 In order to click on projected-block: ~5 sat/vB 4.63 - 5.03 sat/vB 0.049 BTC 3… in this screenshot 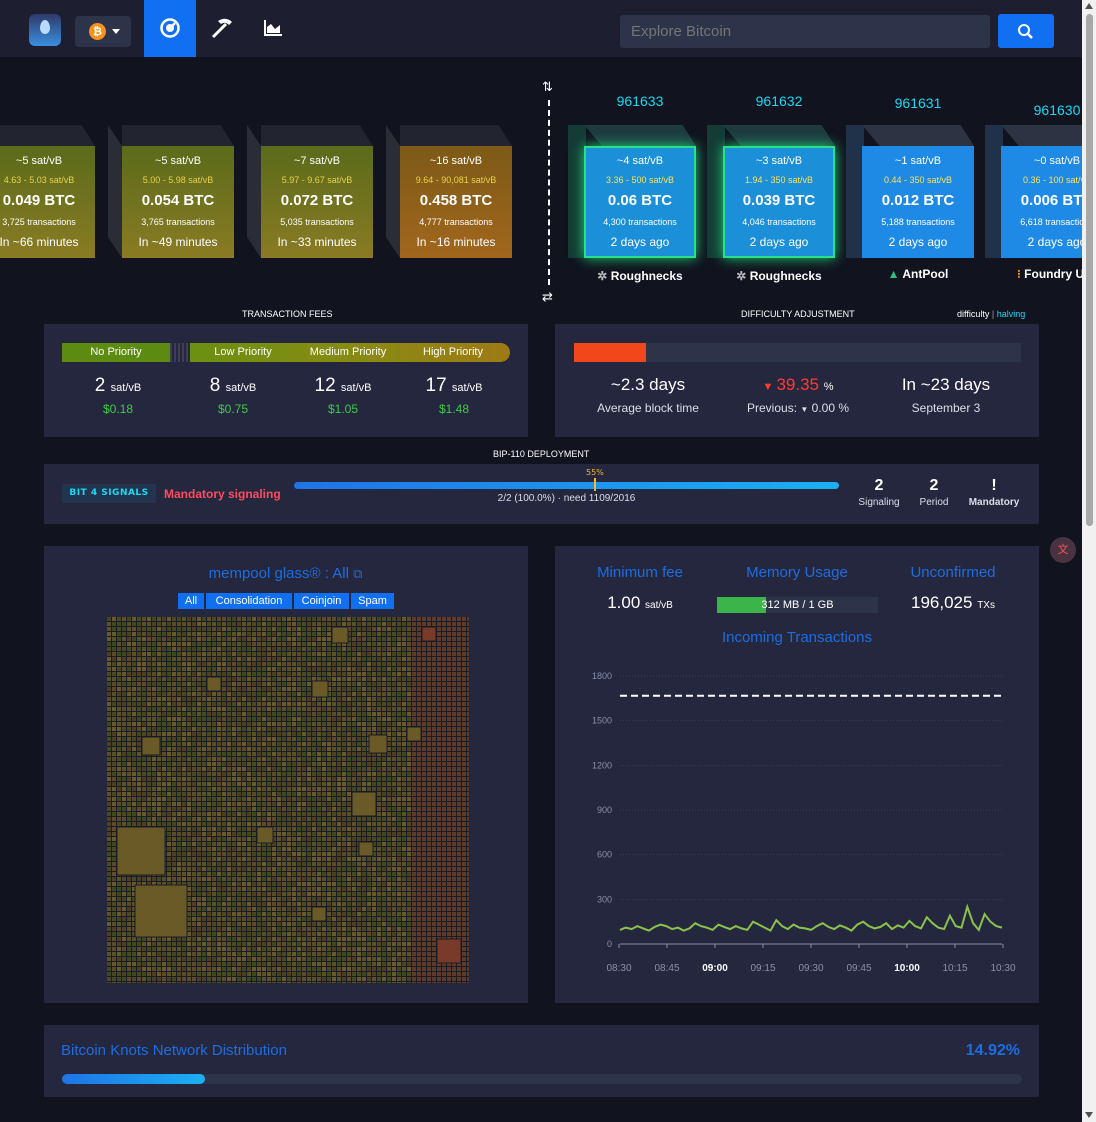, I will do `click(47, 191)`.